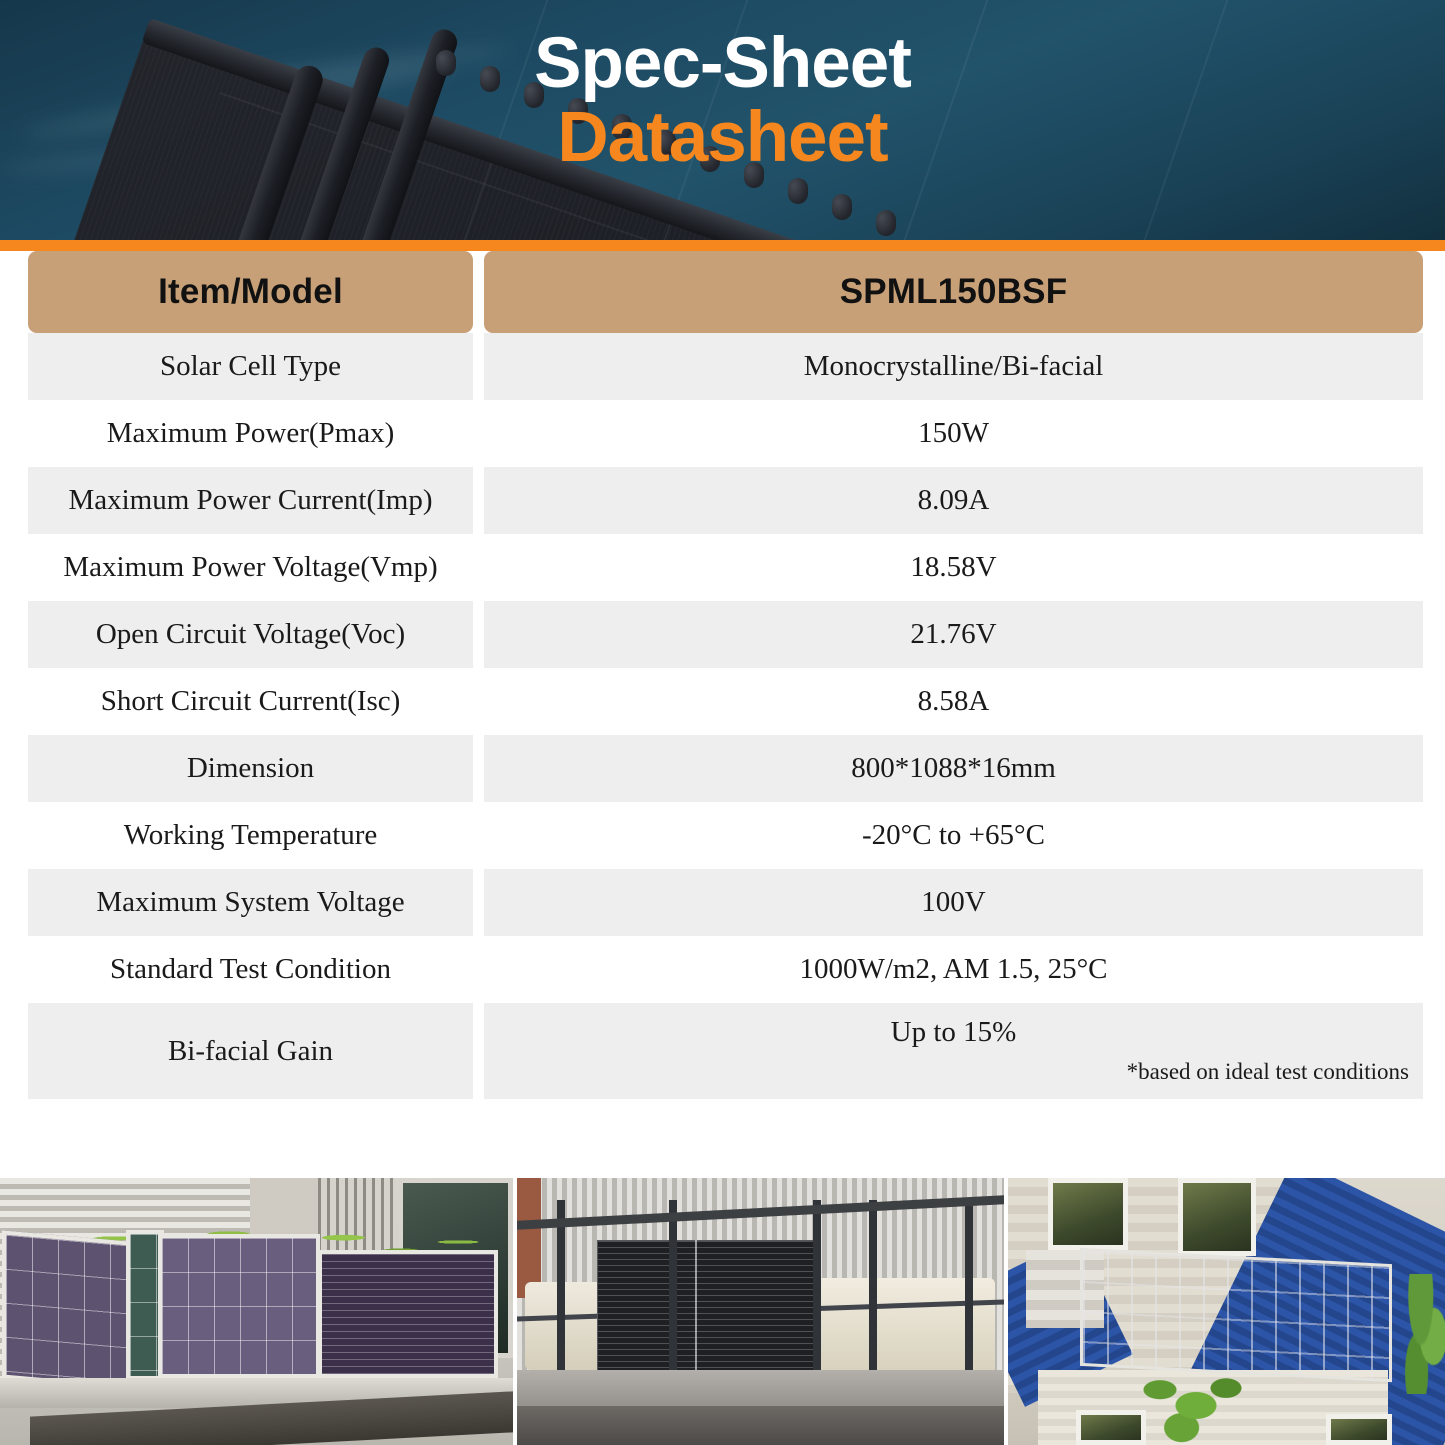  I want to click on photo-terrace-panel, so click(760, 1311).